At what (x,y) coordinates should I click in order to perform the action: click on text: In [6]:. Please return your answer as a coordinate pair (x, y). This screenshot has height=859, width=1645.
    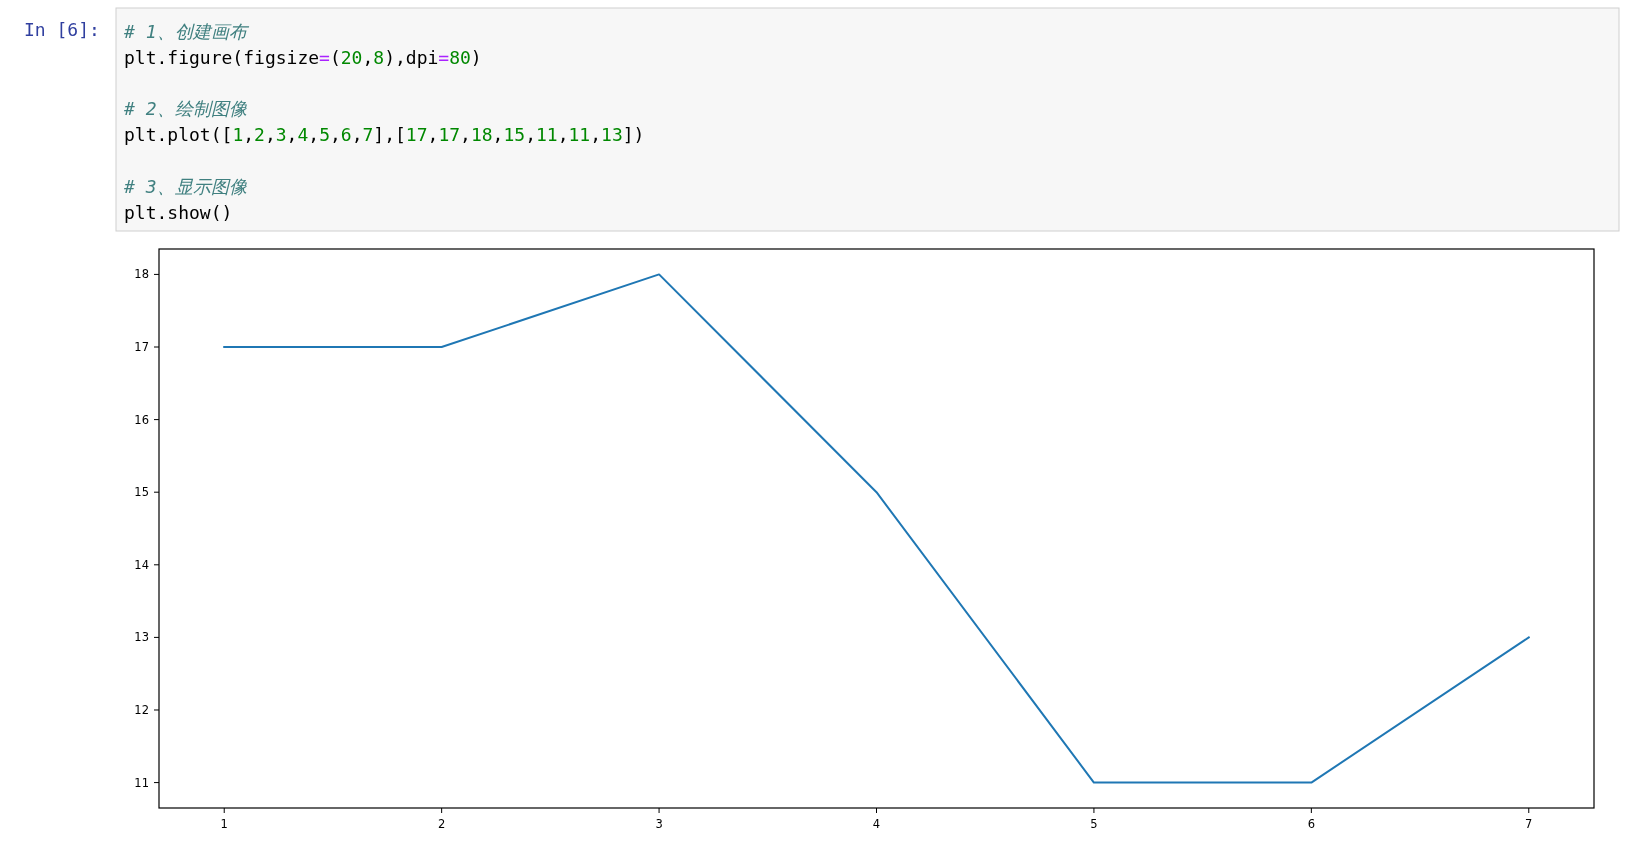
    Looking at the image, I should click on (62, 29).